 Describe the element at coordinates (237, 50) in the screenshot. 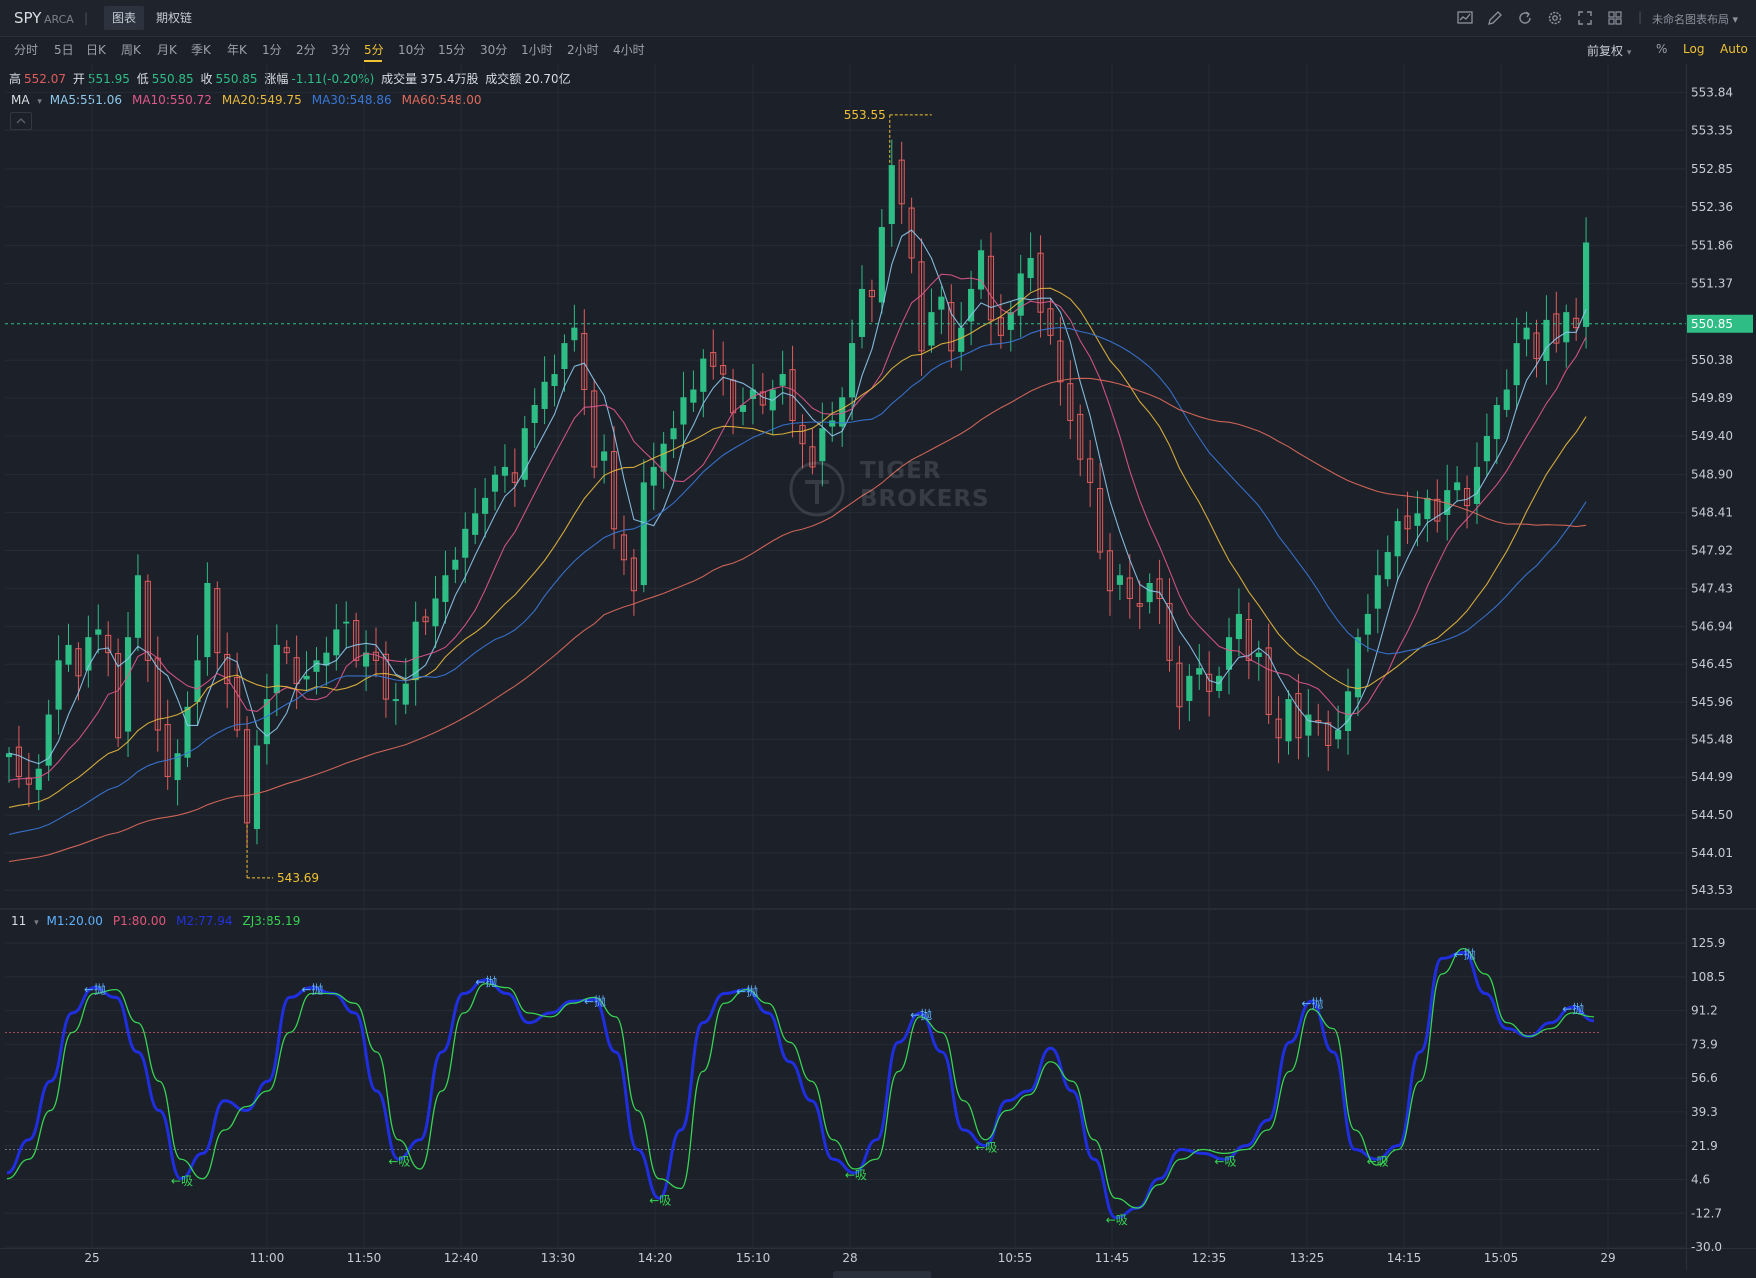

I see `period-6: 年K` at that location.